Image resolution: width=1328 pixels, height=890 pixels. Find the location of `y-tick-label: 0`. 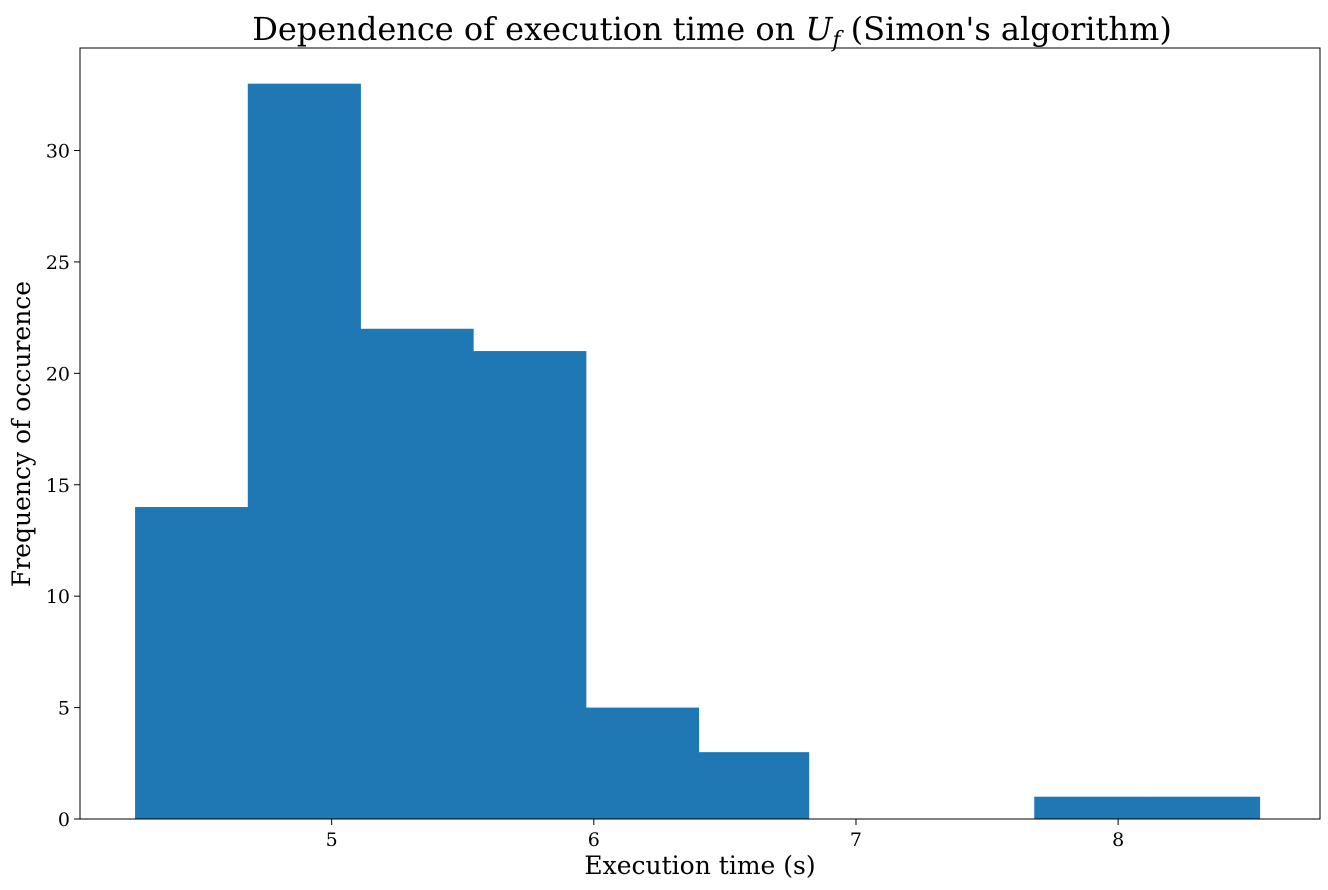

y-tick-label: 0 is located at coordinates (64, 820).